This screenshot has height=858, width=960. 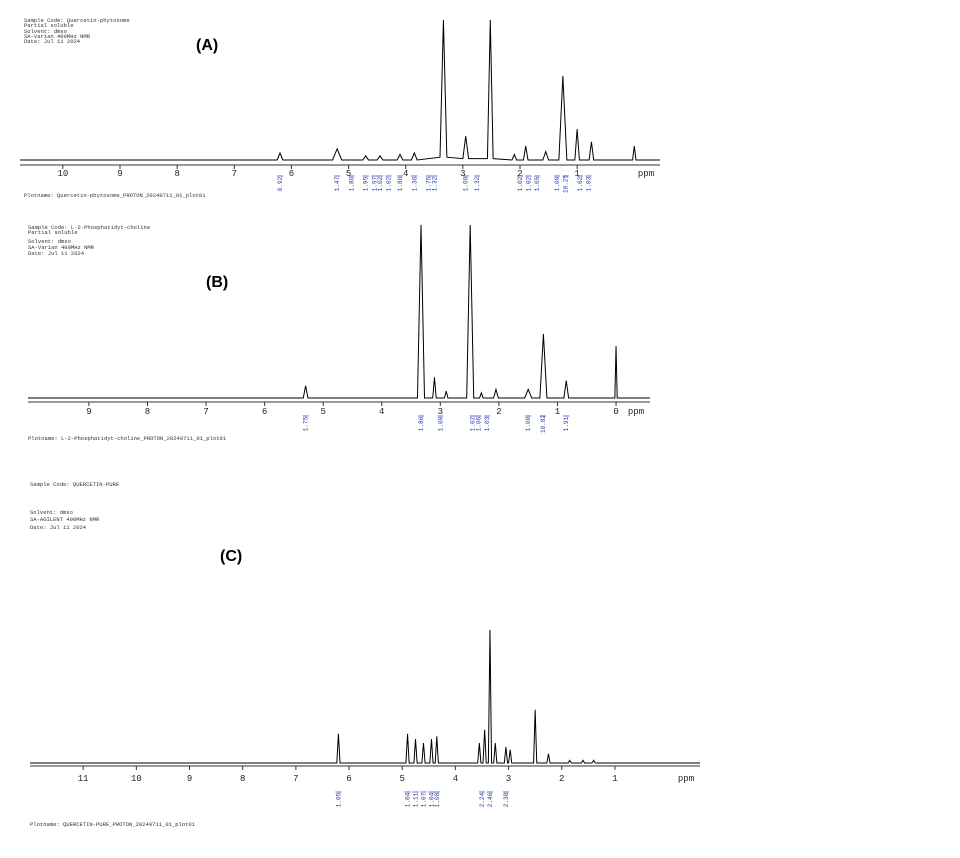 I want to click on integral-value: 1.36, so click(x=414, y=183).